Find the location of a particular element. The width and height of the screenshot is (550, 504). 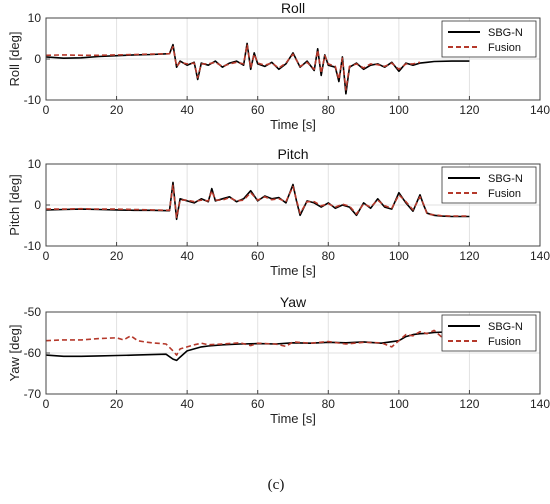

chart-title: Roll is located at coordinates (293, 8).